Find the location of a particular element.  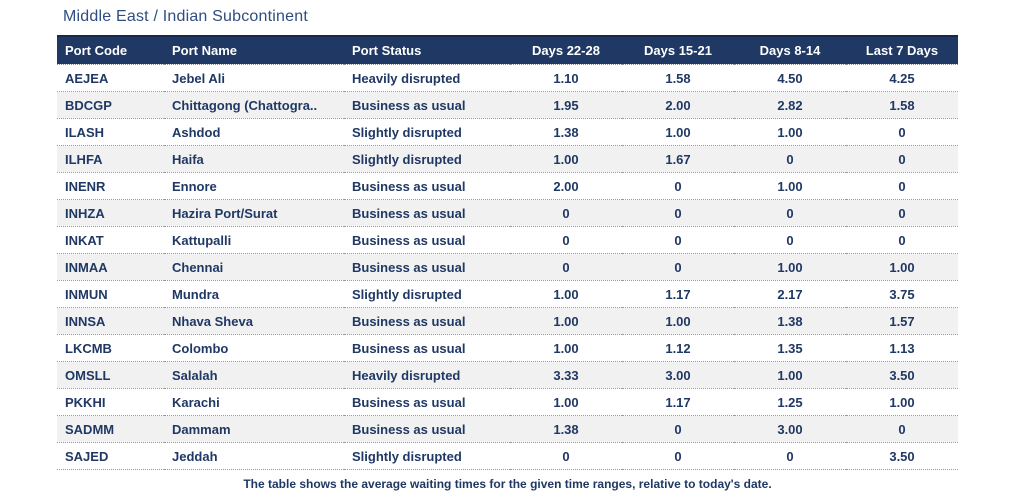

last-7-days-cell: 4.25 is located at coordinates (902, 78).